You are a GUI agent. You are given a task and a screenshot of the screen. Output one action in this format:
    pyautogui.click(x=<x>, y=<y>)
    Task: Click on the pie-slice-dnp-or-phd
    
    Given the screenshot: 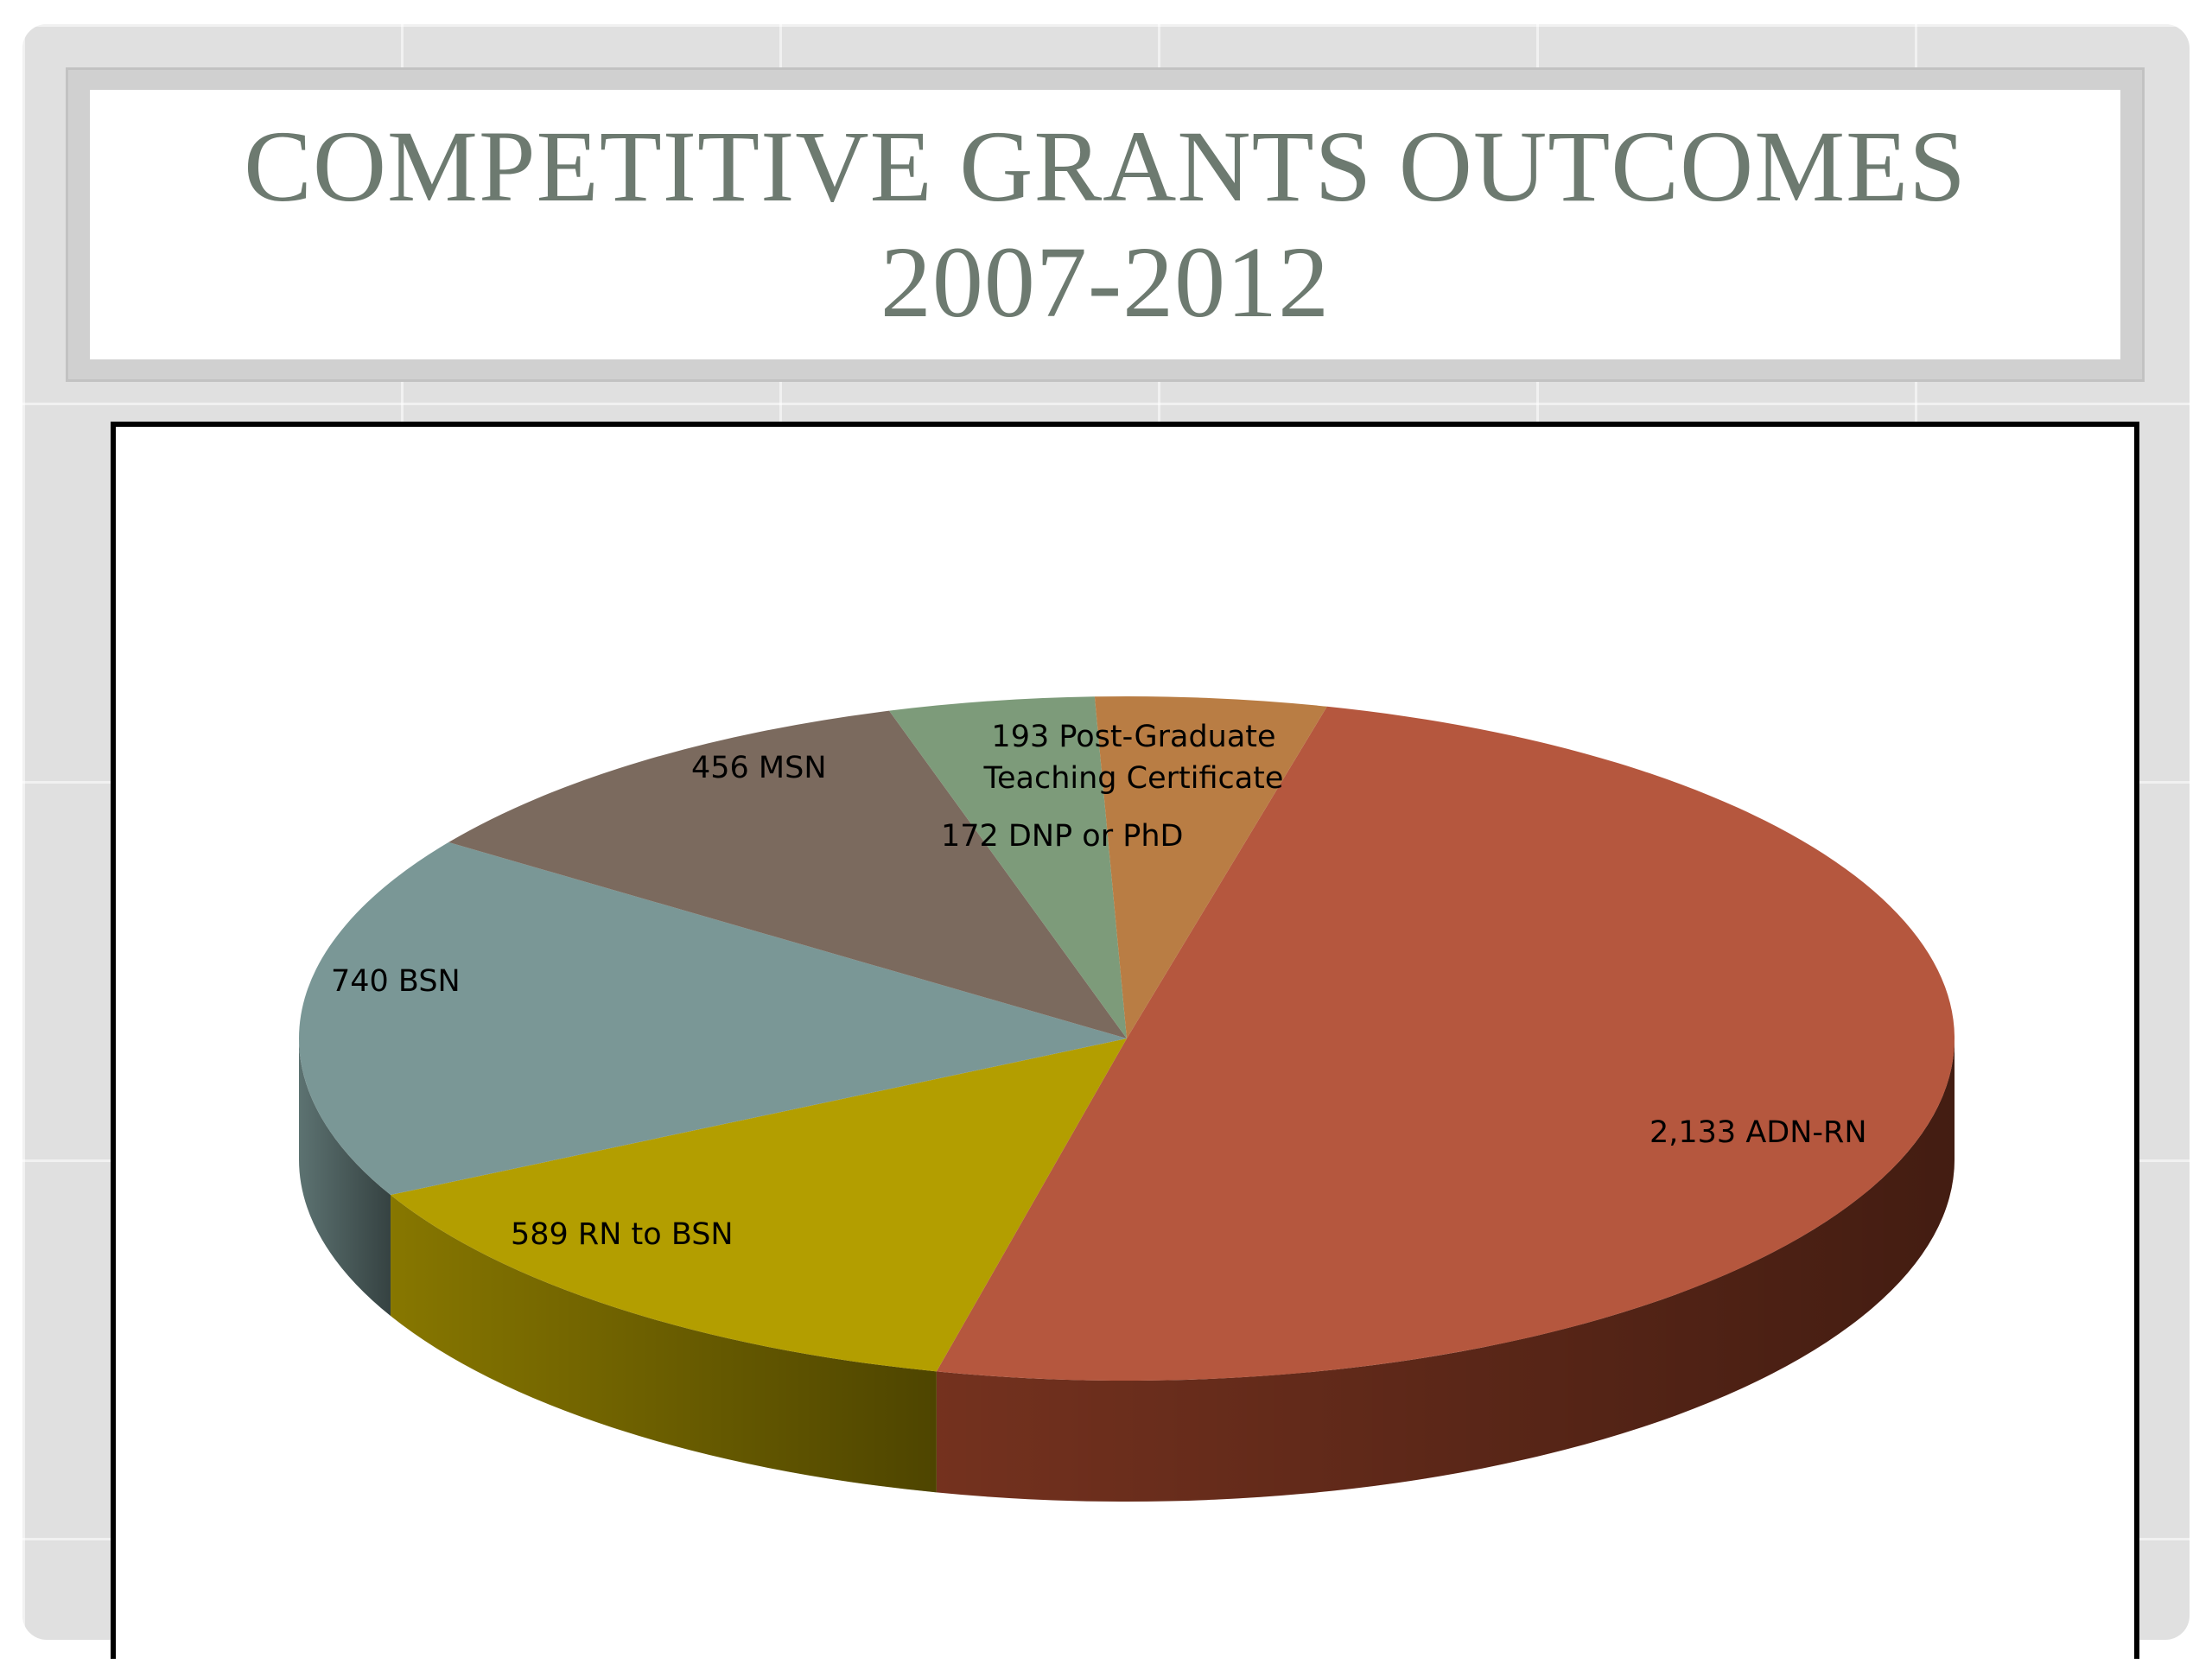 What is the action you would take?
    pyautogui.click(x=1008, y=867)
    